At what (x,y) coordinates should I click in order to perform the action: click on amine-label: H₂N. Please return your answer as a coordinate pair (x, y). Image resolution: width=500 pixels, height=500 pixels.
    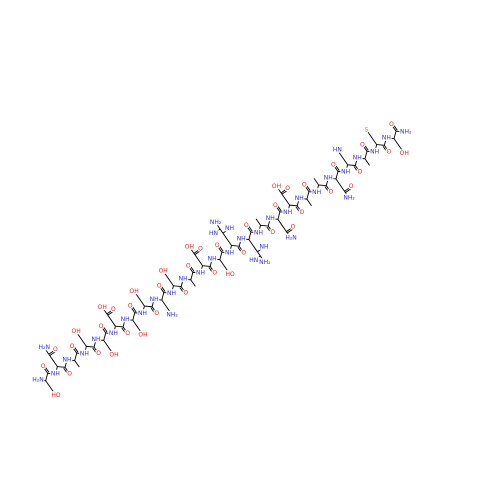
    Looking at the image, I should click on (37, 380).